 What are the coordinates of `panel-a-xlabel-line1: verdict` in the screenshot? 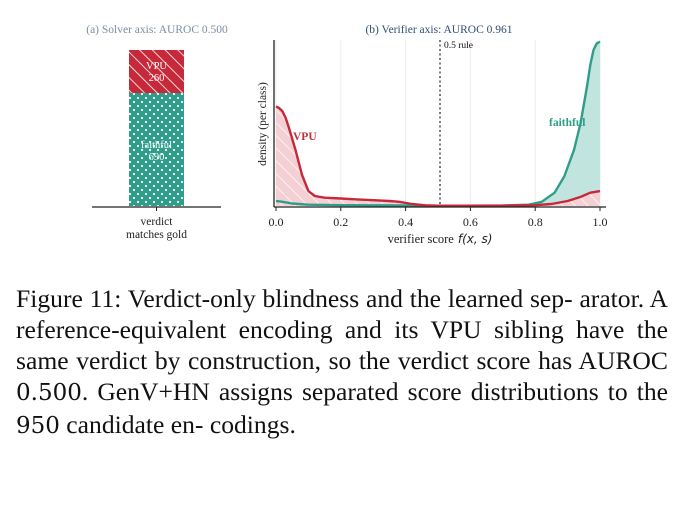 It's located at (157, 222).